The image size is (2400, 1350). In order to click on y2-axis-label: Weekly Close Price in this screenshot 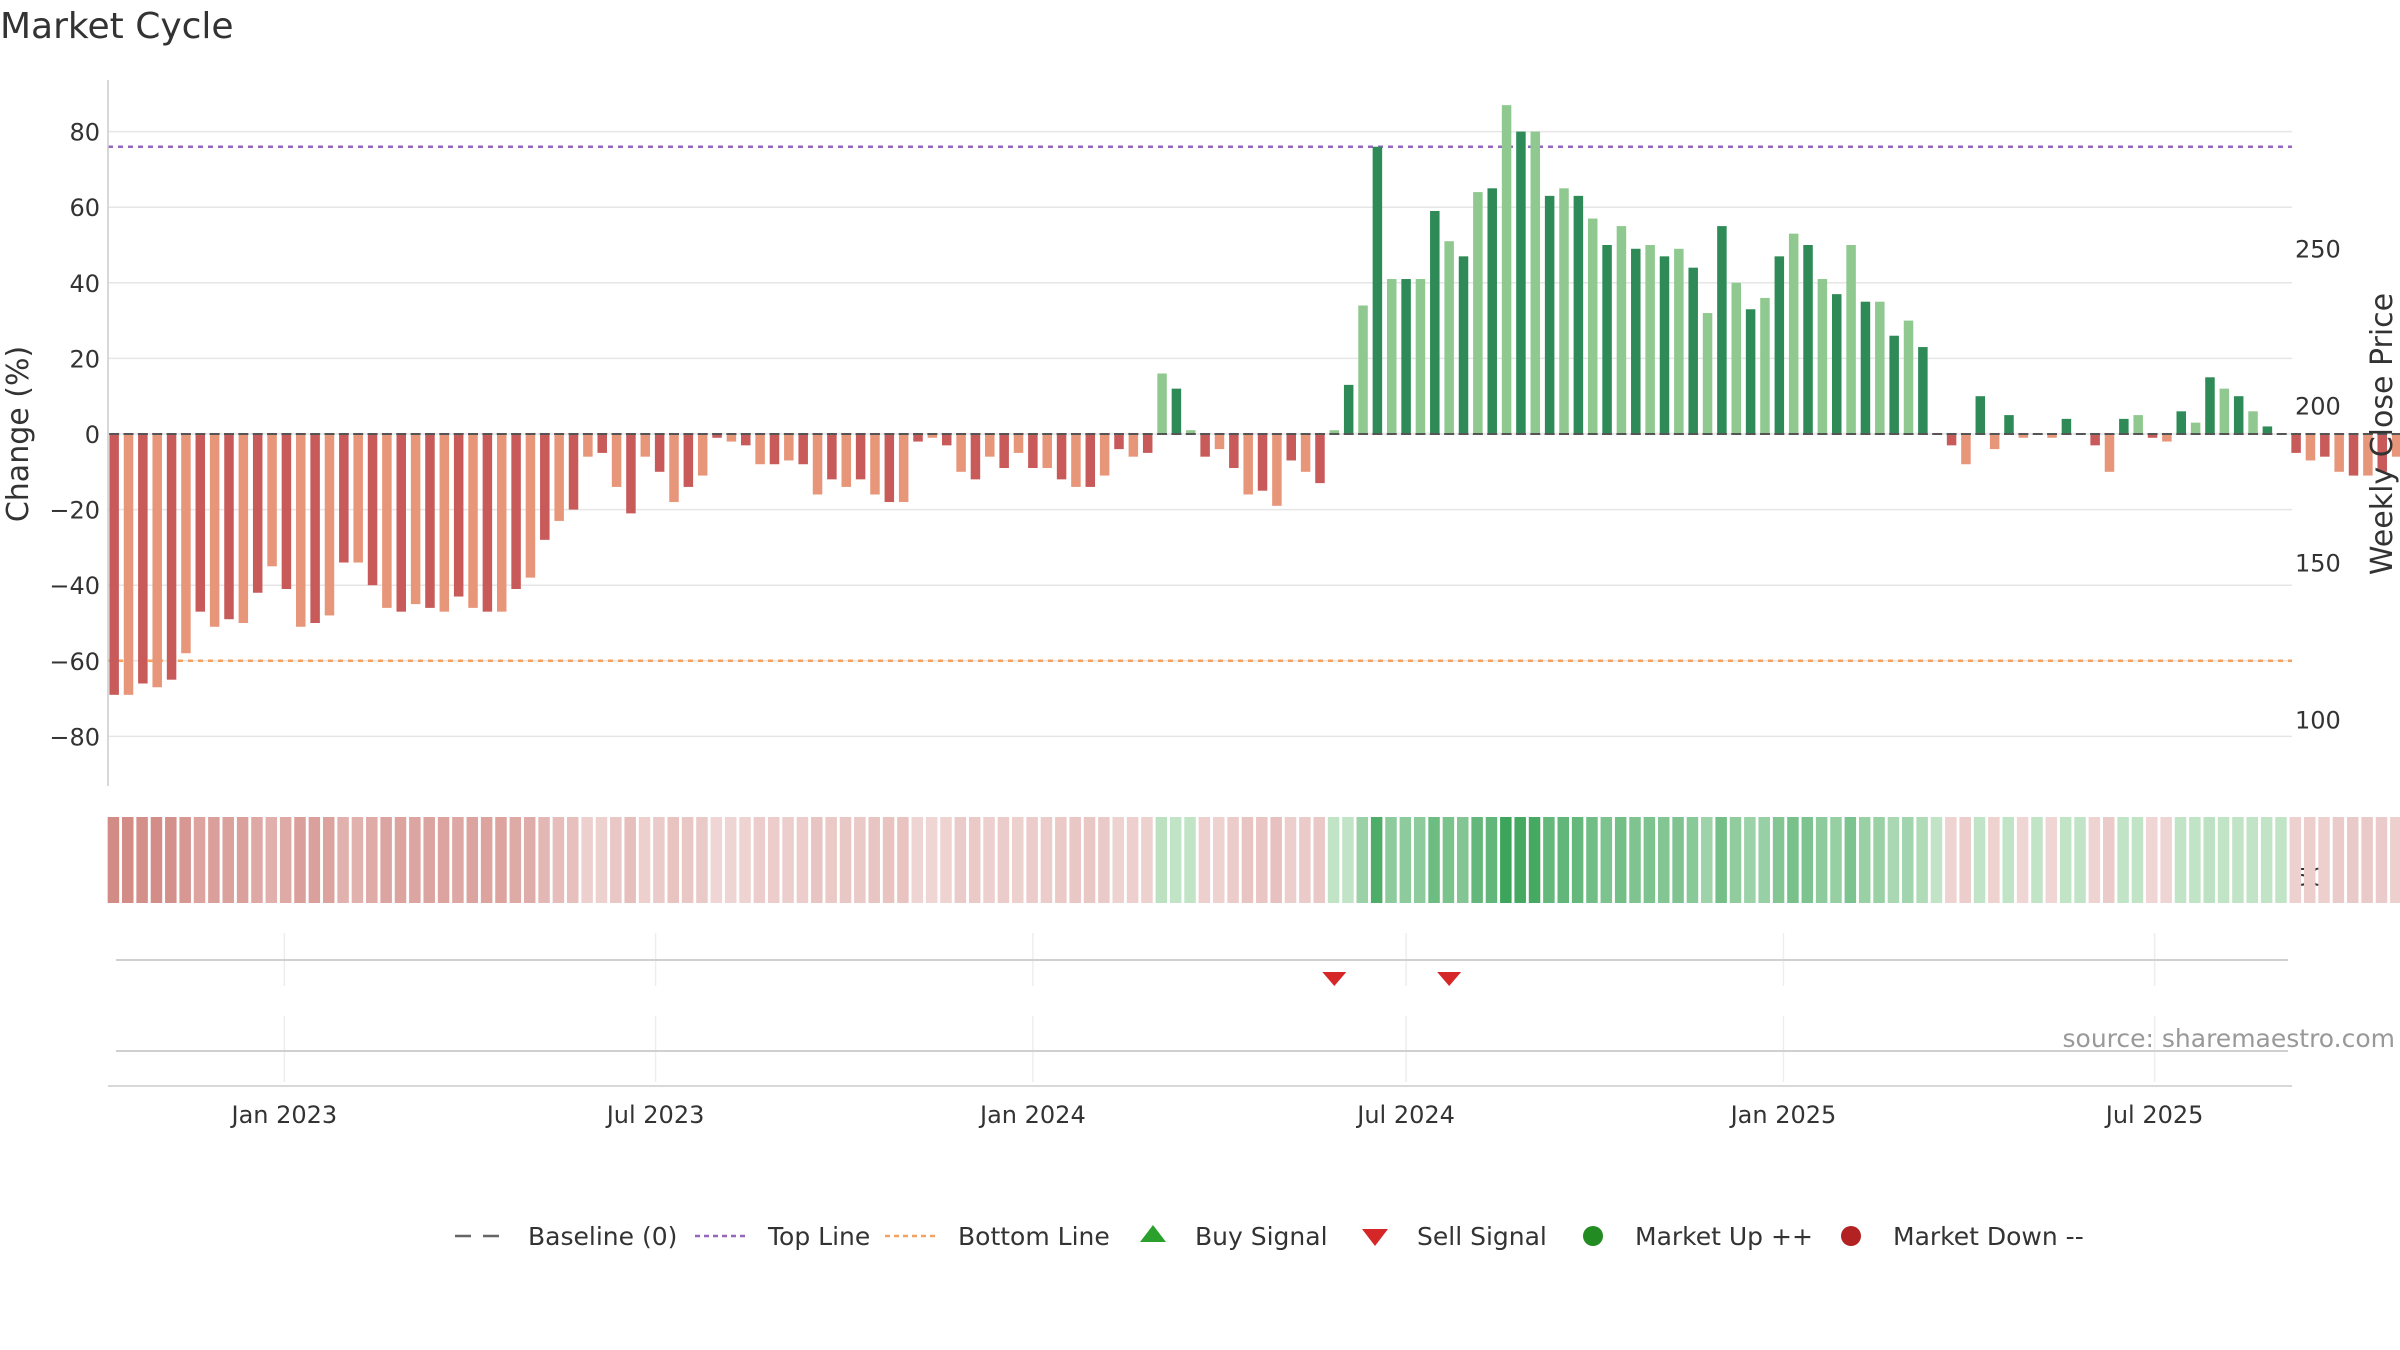, I will do `click(2382, 434)`.